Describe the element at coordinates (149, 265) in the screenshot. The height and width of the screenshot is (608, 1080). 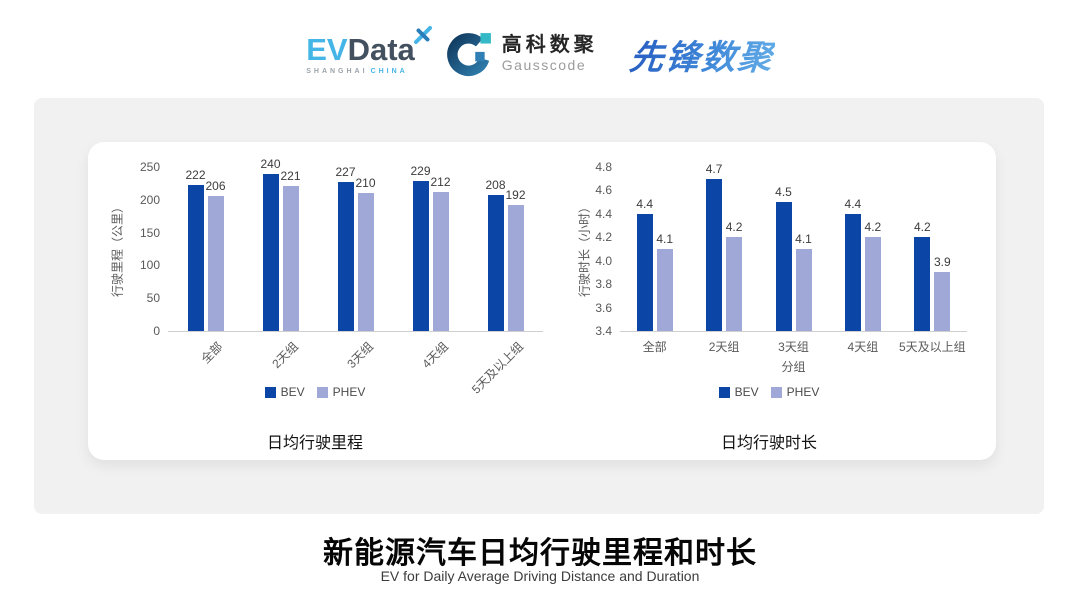
I see `y-tick-label: 100` at that location.